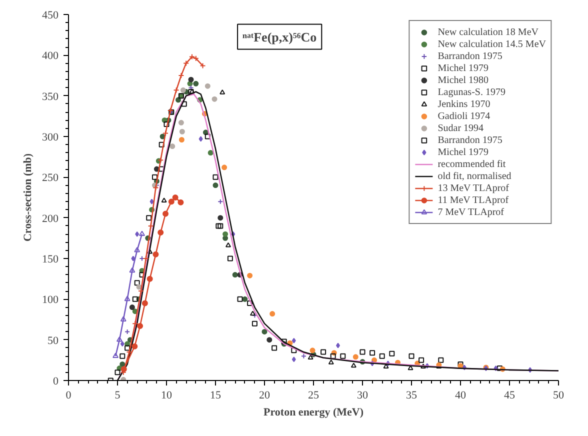 This screenshot has width=588, height=436. Describe the element at coordinates (475, 176) in the screenshot. I see `legend-label: old fit, normalised` at that location.